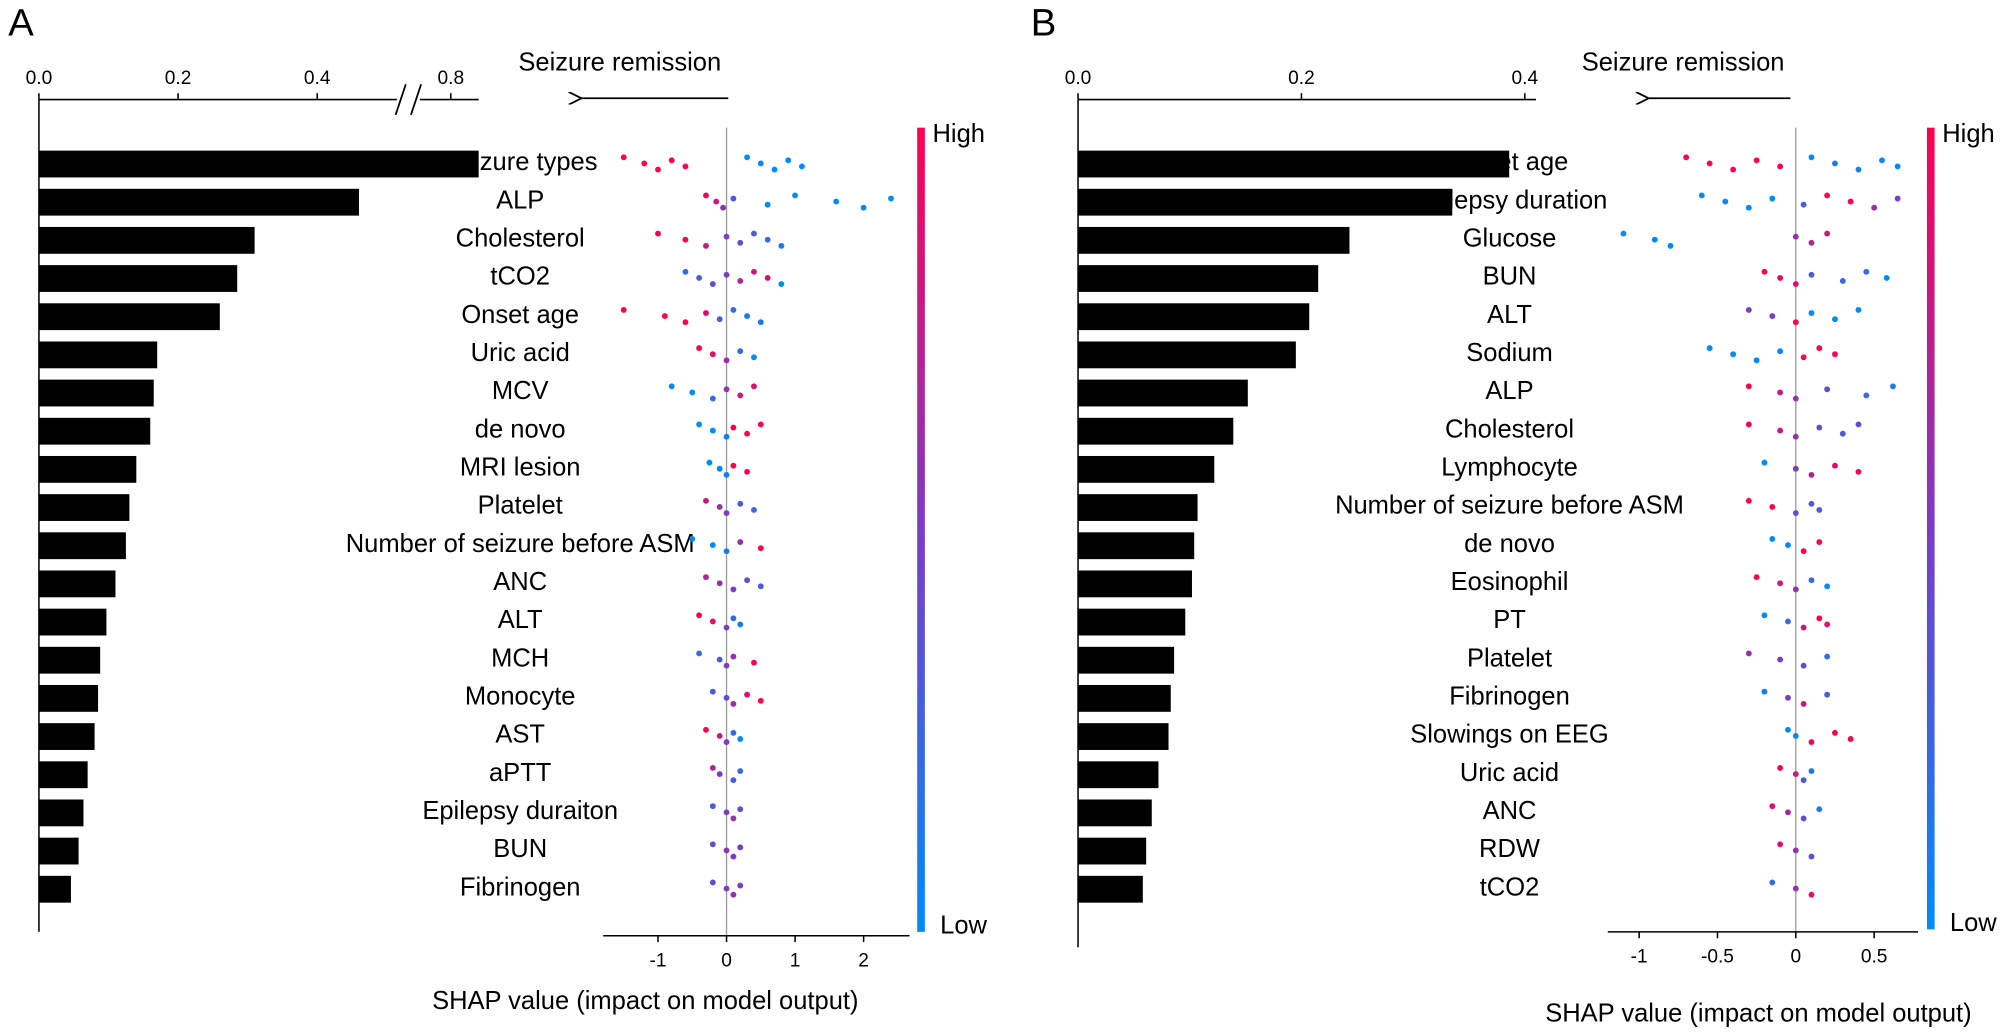 This screenshot has width=2008, height=1034. What do you see at coordinates (1509, 697) in the screenshot?
I see `feature-label: Fibrinogen` at bounding box center [1509, 697].